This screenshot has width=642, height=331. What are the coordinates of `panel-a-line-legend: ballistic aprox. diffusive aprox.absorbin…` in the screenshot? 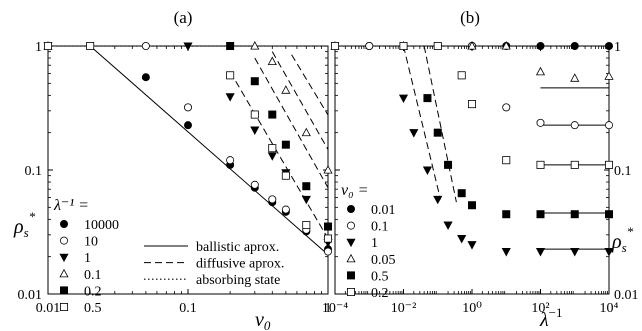 It's located at (214, 264).